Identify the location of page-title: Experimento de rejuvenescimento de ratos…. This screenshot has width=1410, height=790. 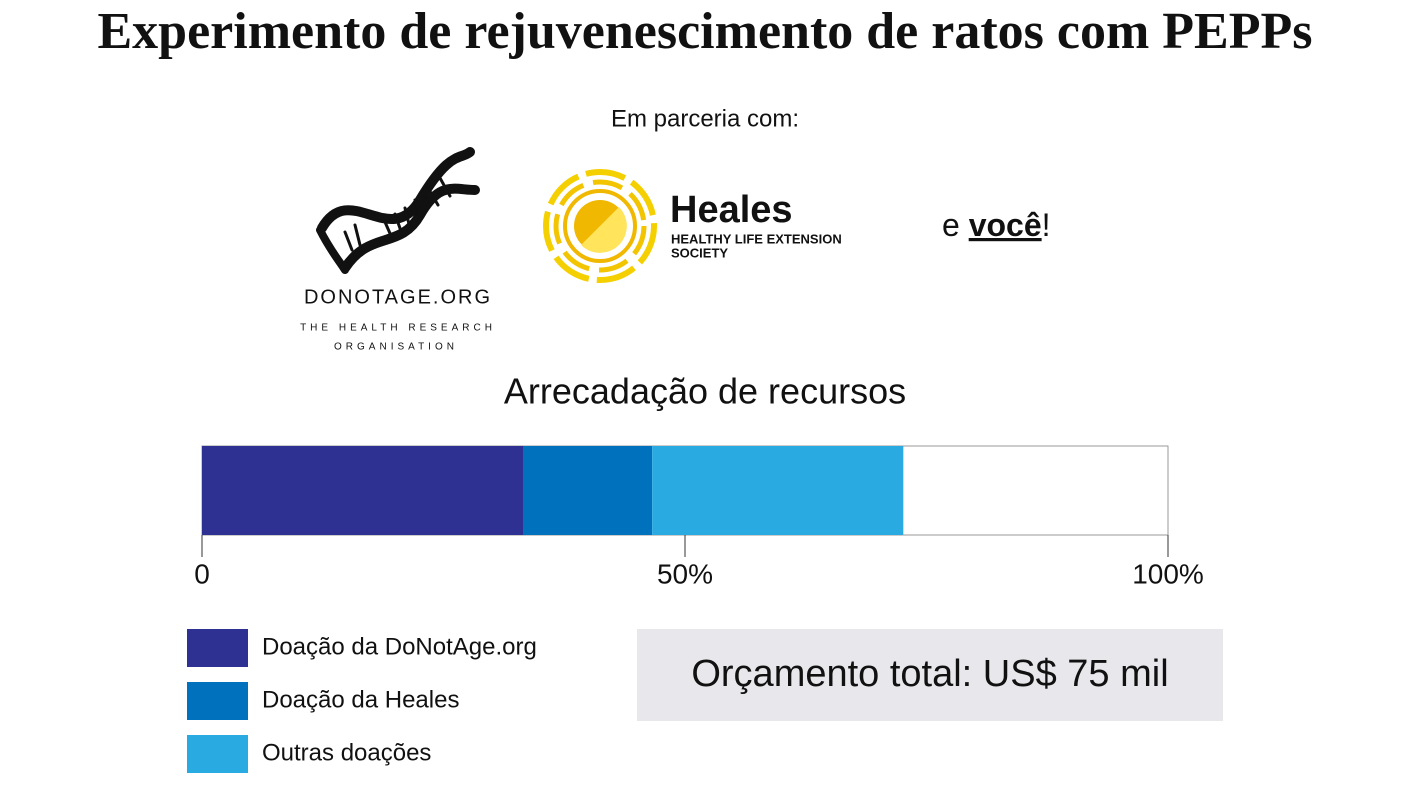
(704, 31).